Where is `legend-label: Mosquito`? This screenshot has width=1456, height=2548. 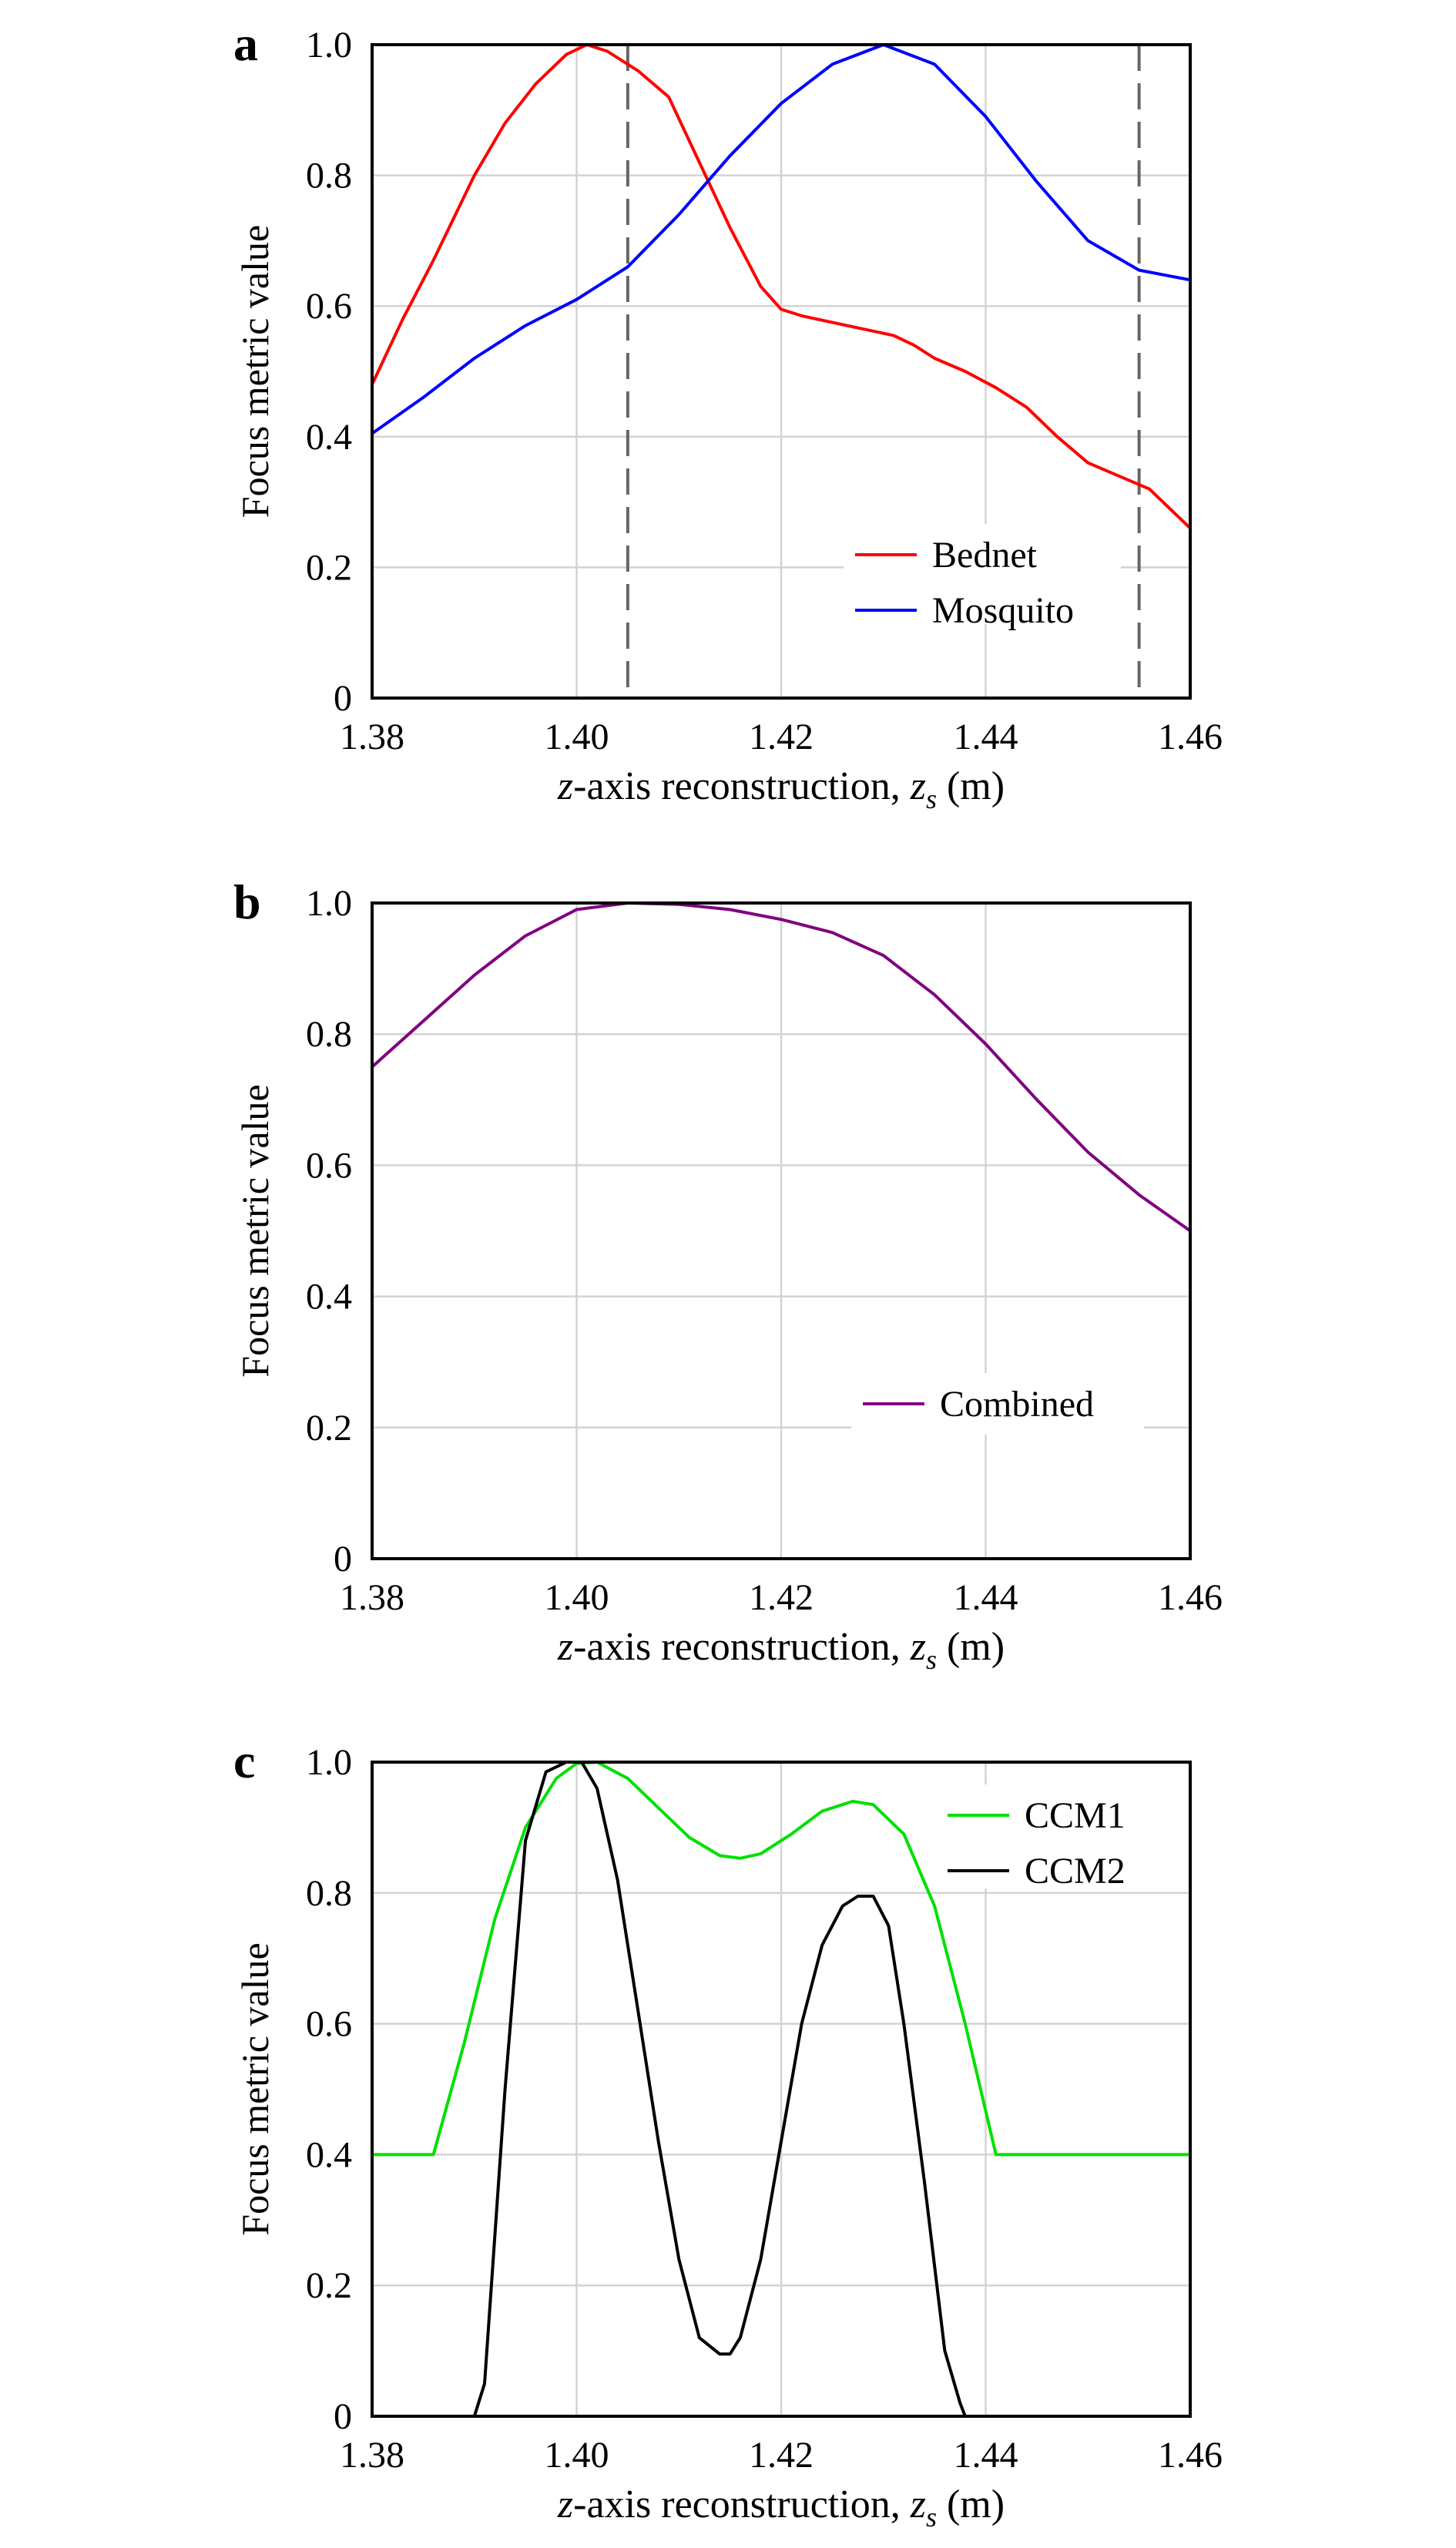
legend-label: Mosquito is located at coordinates (1003, 610).